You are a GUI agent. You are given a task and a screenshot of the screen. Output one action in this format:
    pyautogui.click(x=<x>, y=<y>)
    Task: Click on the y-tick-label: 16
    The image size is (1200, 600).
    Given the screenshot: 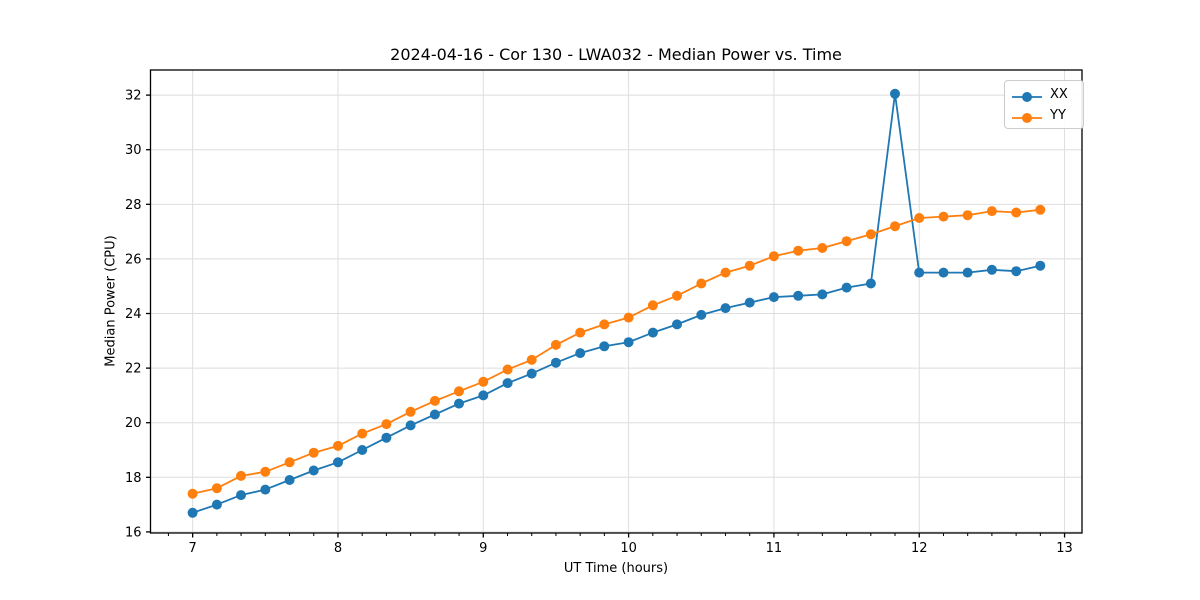 What is the action you would take?
    pyautogui.click(x=133, y=532)
    